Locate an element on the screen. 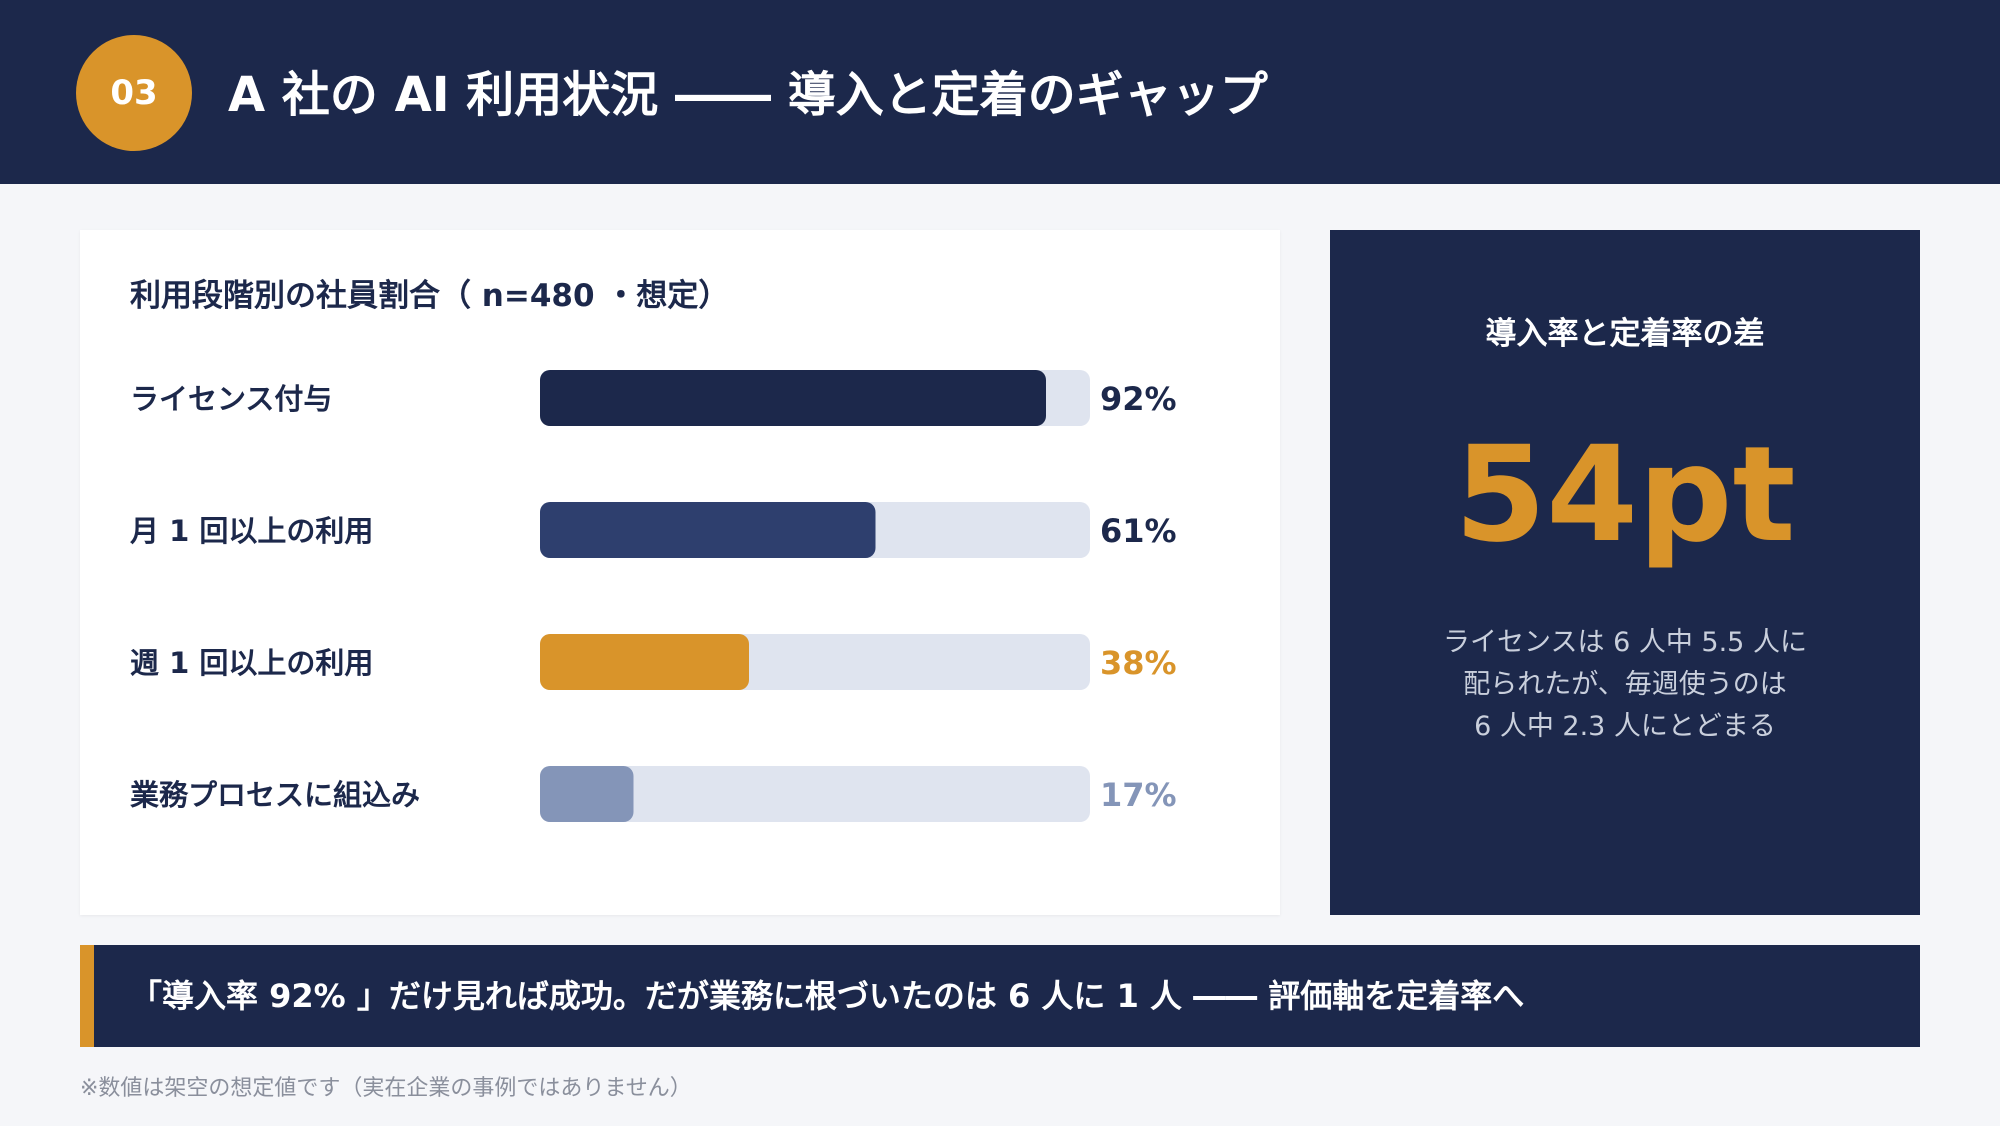 This screenshot has width=2000, height=1126. value-label: 38% is located at coordinates (1138, 663).